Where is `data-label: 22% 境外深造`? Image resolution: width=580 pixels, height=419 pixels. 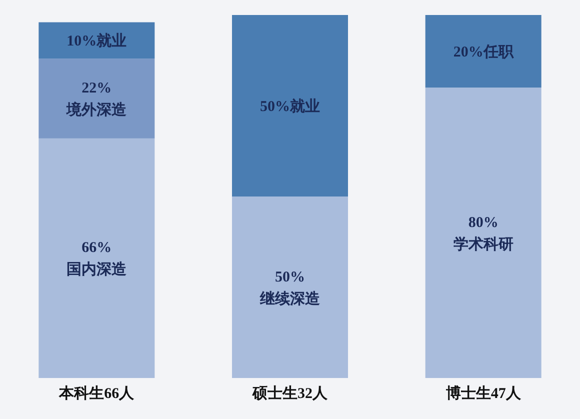
data-label: 22% 境外深造 is located at coordinates (97, 99).